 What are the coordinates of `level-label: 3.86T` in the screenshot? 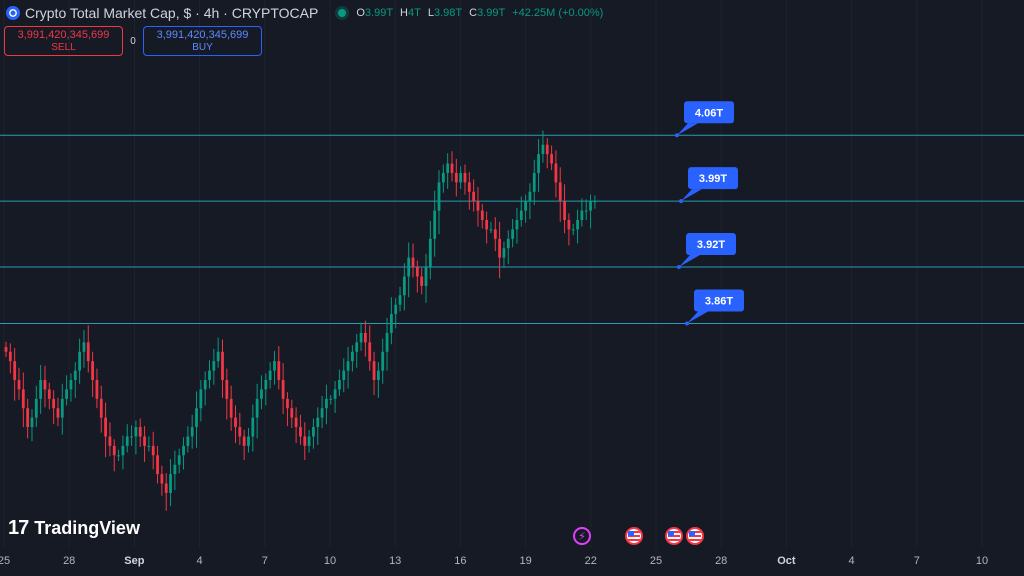 It's located at (719, 302).